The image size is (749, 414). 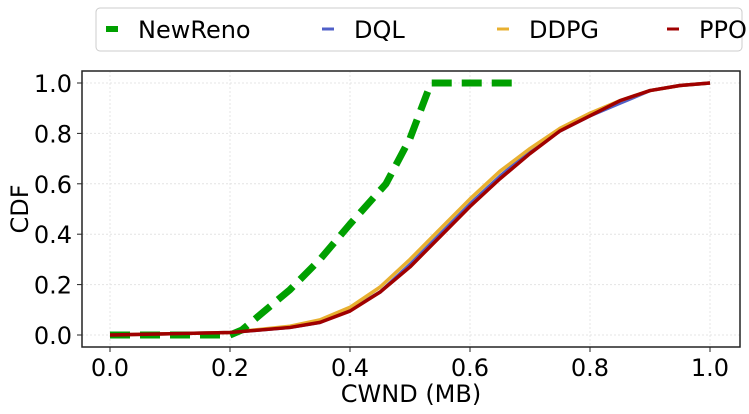 I want to click on y-axis-label: CDF, so click(x=20, y=208).